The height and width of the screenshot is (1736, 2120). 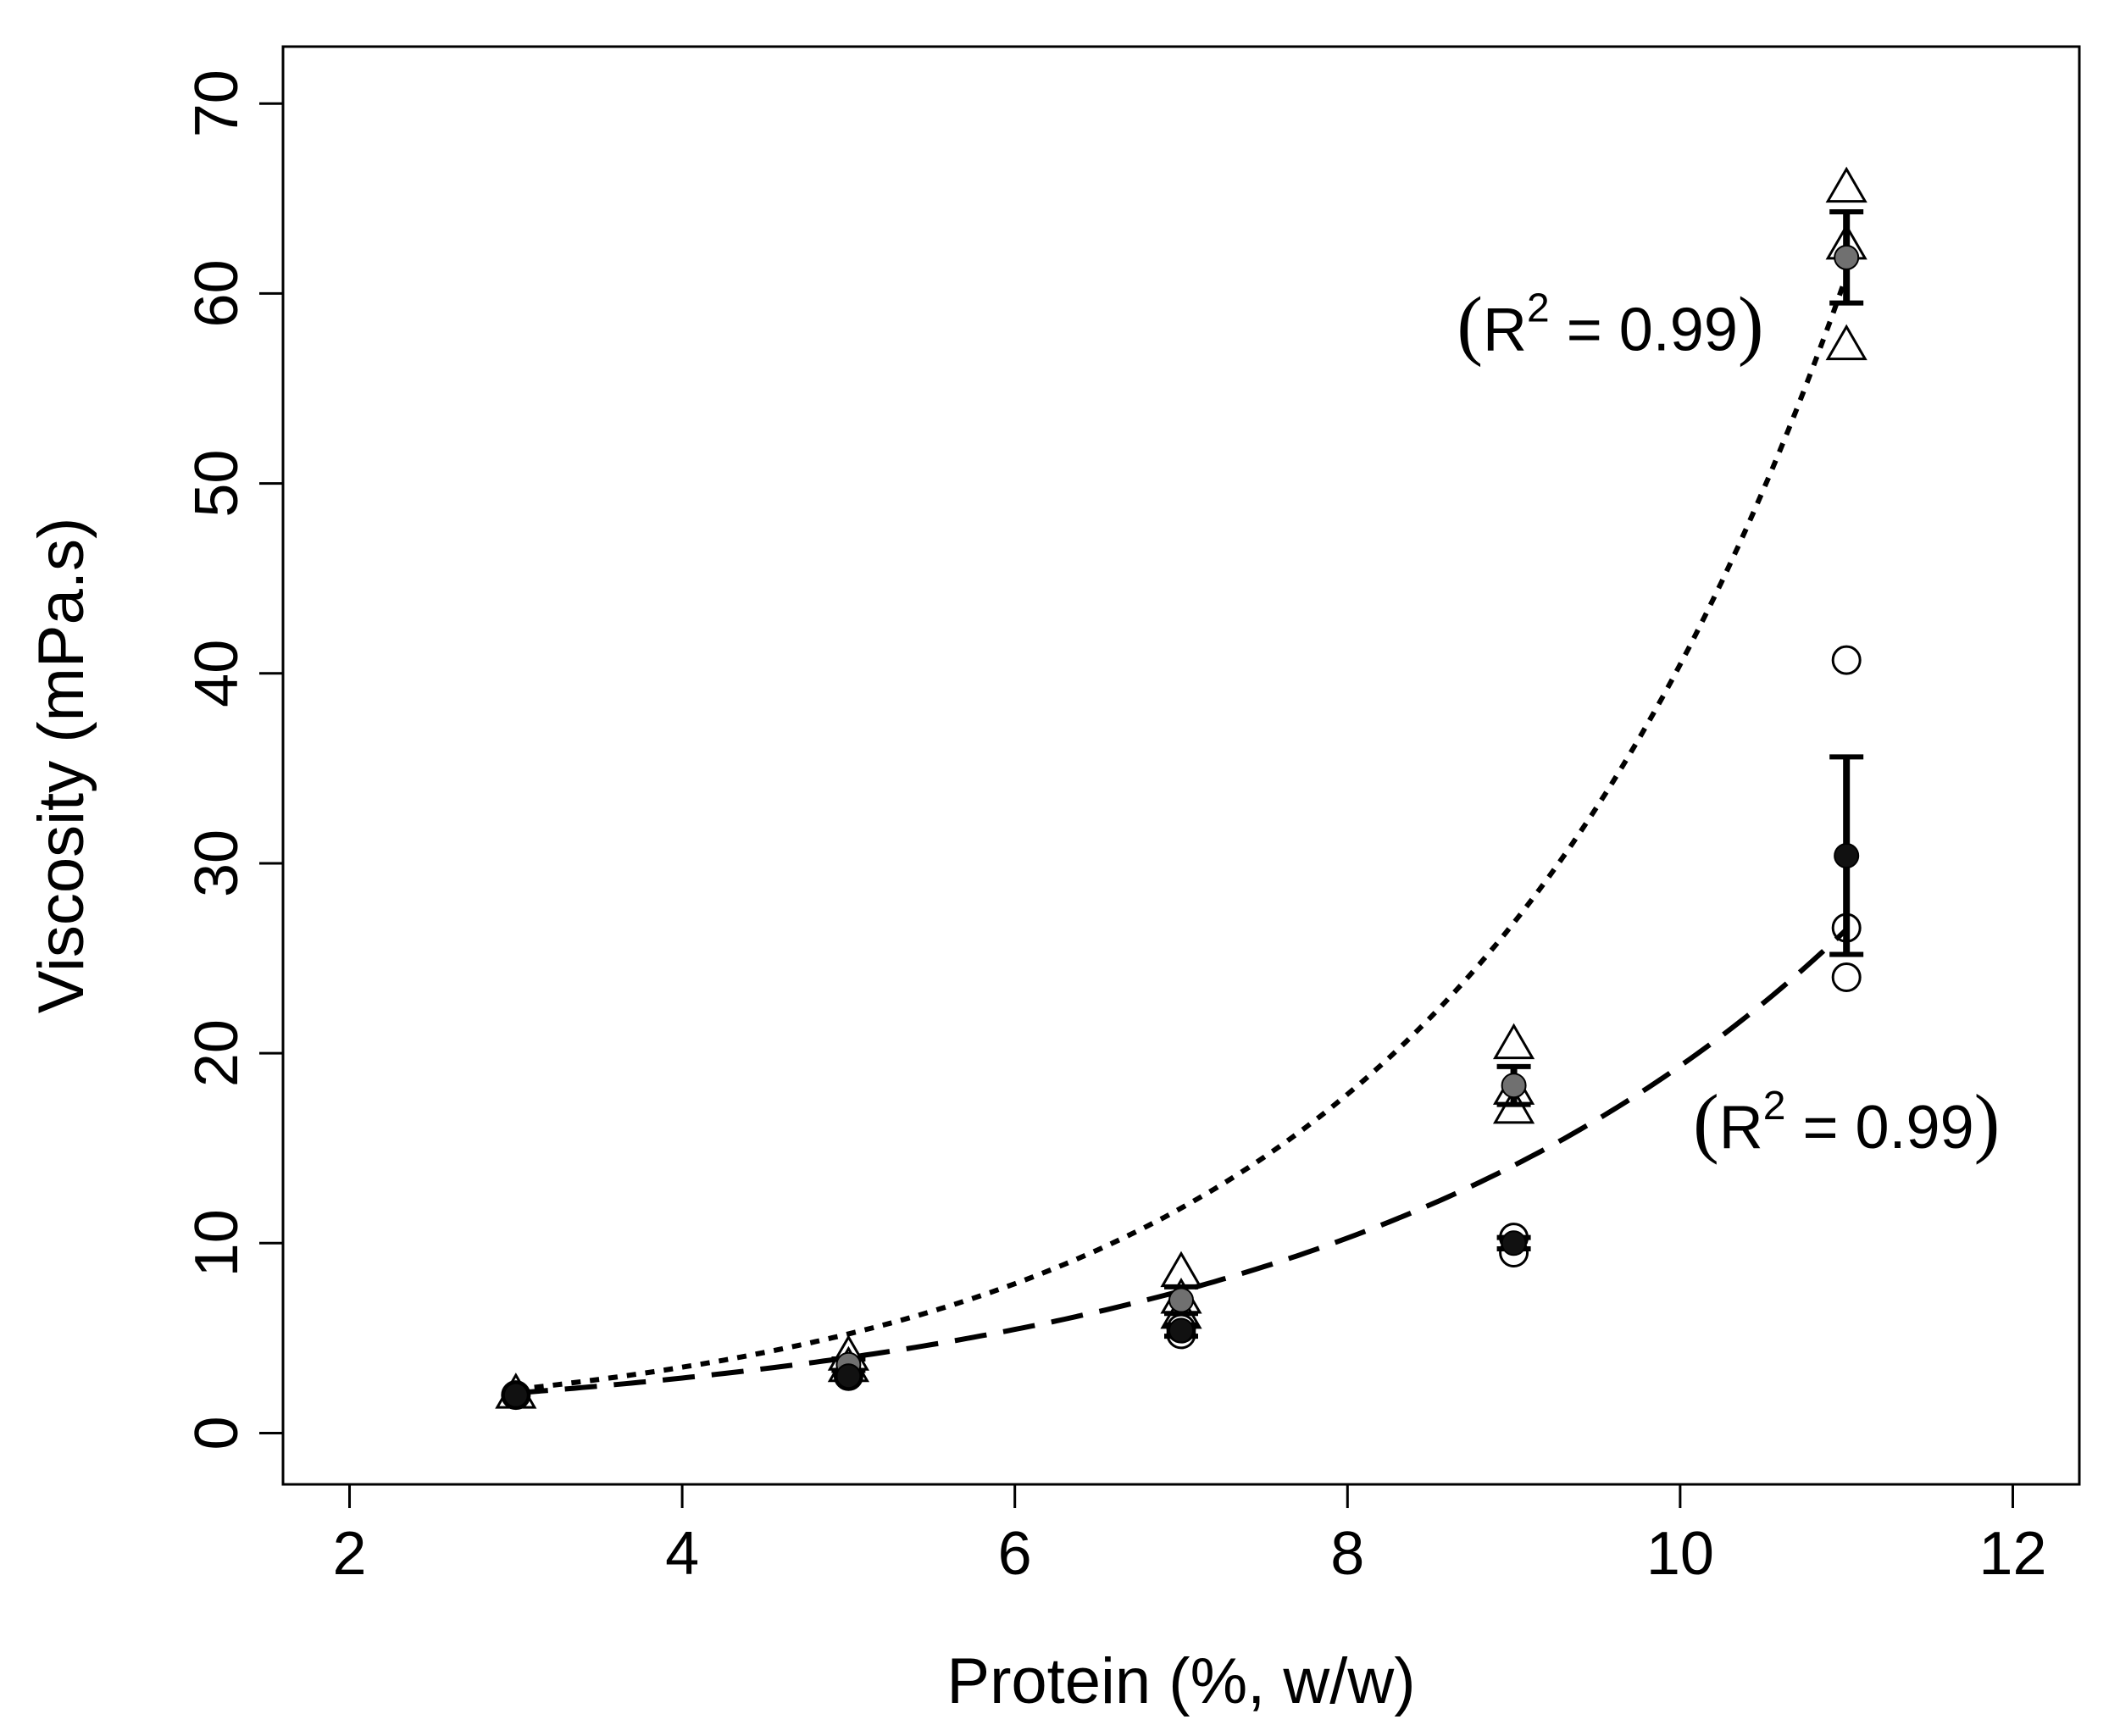 I want to click on r-squared-label-lower: (R2 = 0.99), so click(x=1846, y=1122).